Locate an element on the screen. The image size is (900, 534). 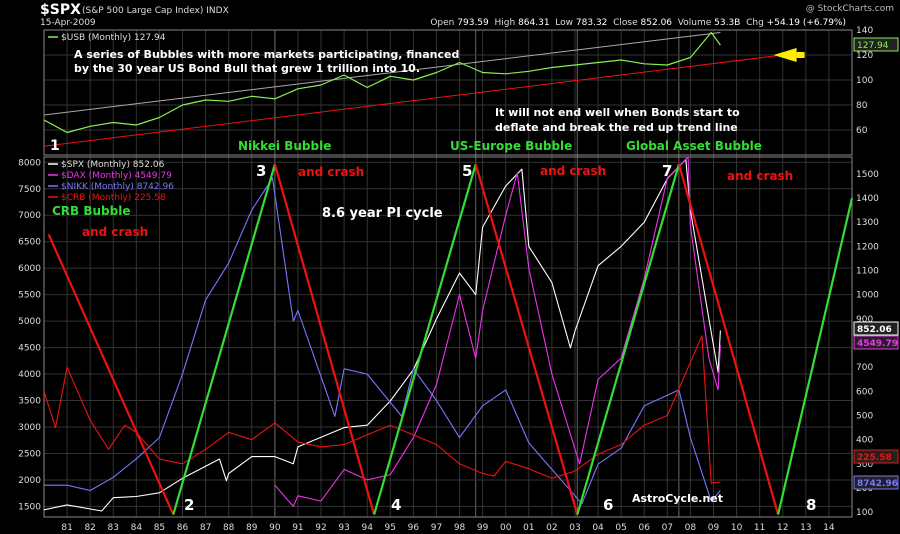
x-tick-label: 86 is located at coordinates (183, 528).